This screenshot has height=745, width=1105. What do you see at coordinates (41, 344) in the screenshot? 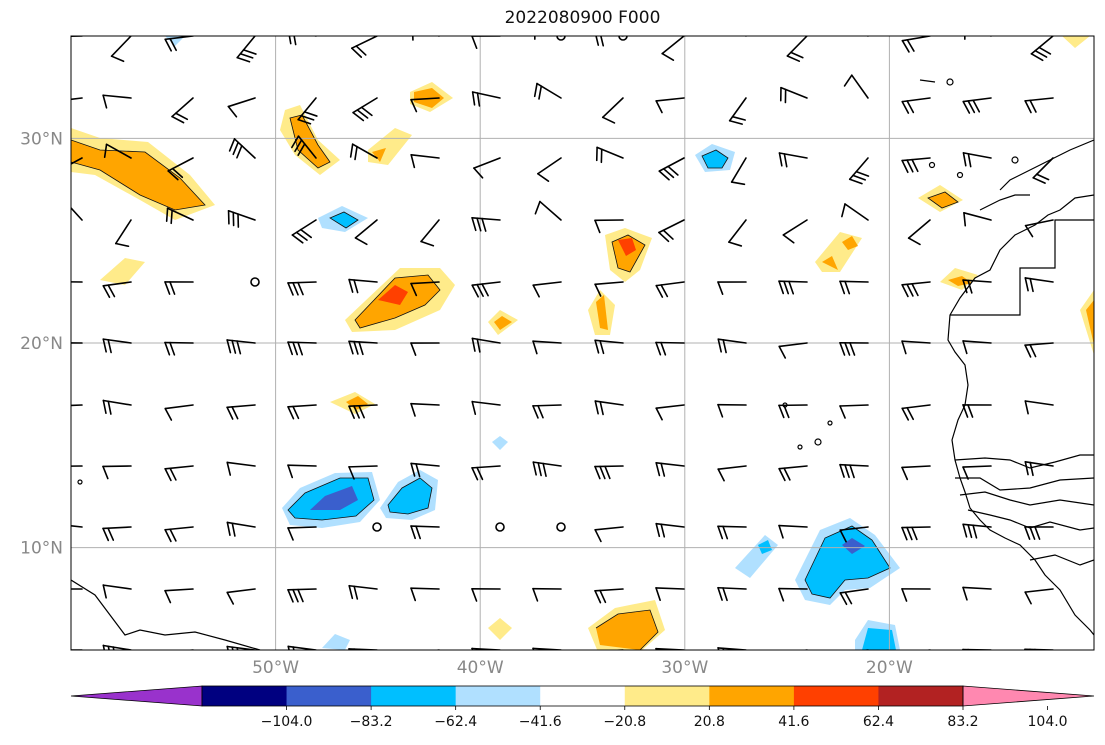
I see `lat-tick-label: 20°N` at bounding box center [41, 344].